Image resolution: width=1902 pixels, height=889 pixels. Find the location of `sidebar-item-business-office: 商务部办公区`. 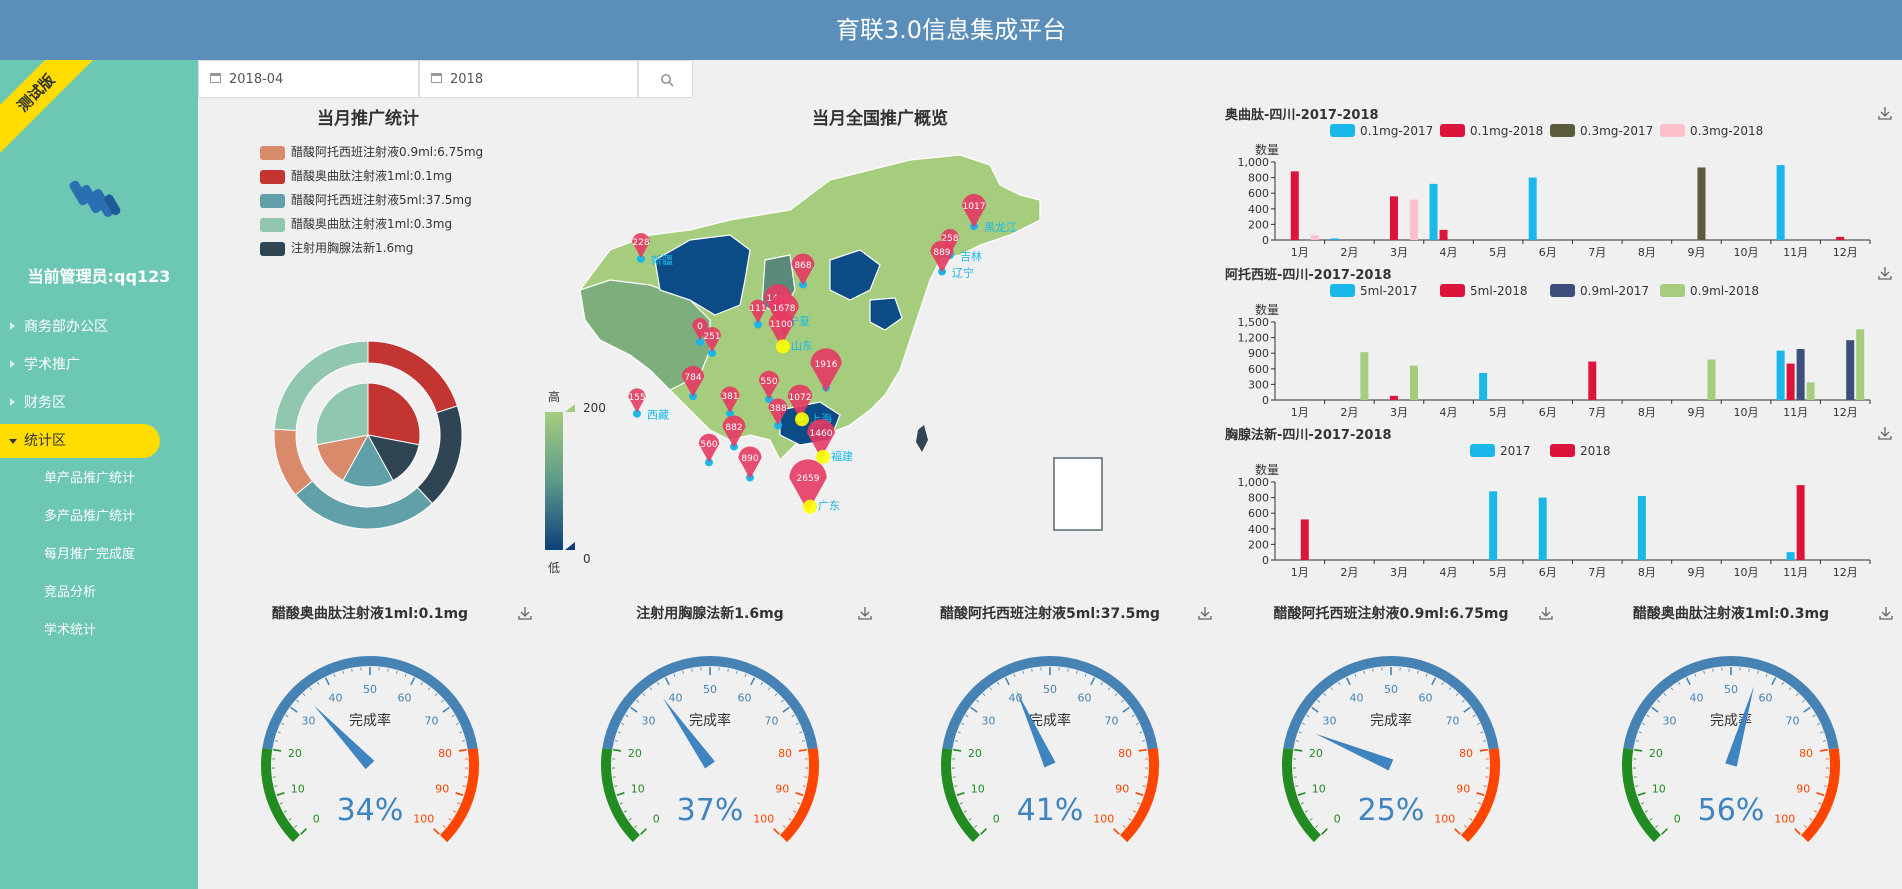

sidebar-item-business-office: 商务部办公区 is located at coordinates (99, 327).